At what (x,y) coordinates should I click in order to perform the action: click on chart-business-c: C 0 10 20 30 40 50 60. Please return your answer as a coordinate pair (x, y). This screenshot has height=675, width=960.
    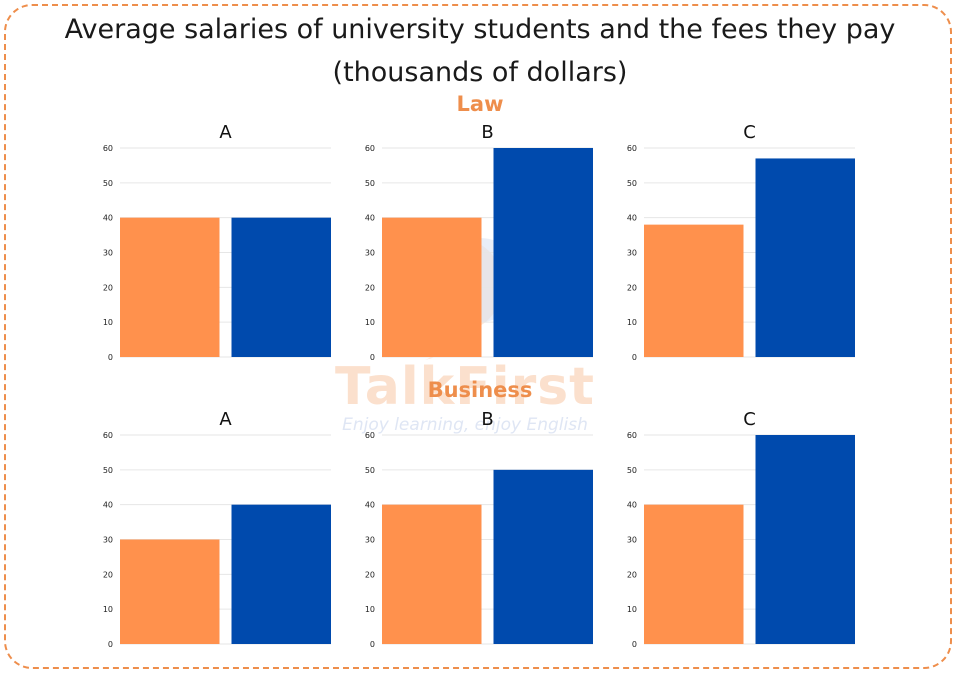
    Looking at the image, I should click on (741, 529).